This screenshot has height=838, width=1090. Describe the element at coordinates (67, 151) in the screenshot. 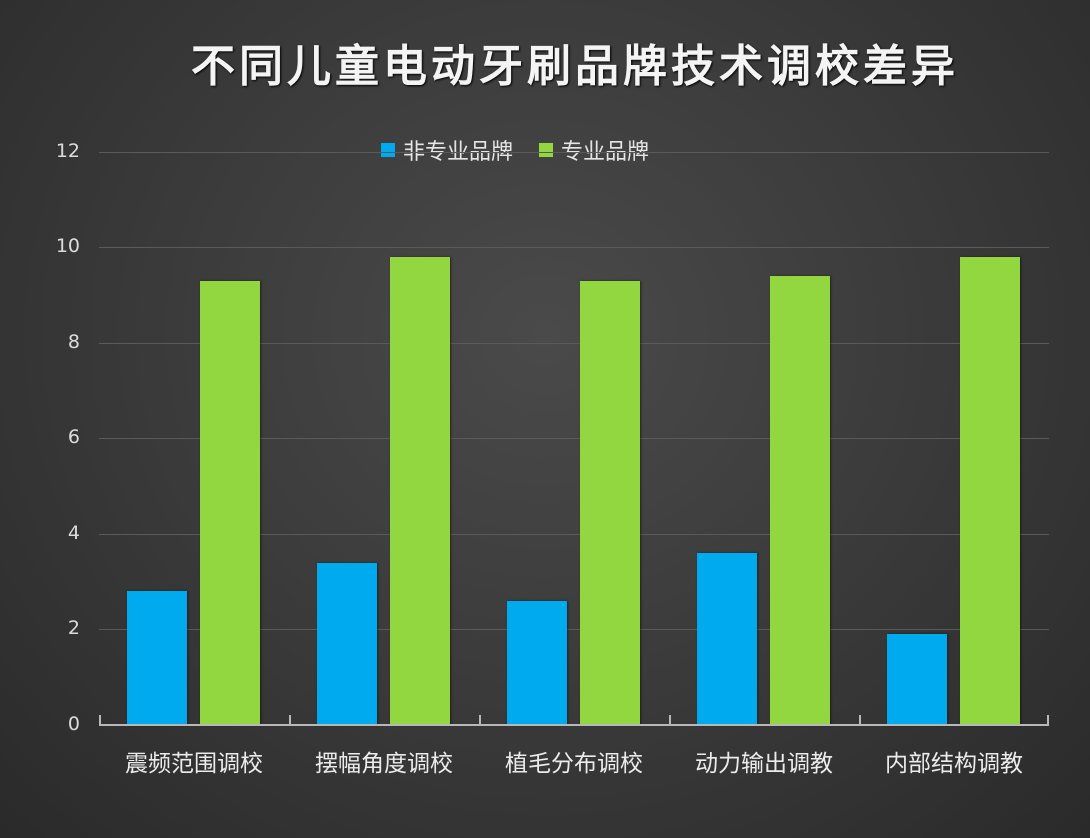

I see `y-tick-12: 12` at that location.